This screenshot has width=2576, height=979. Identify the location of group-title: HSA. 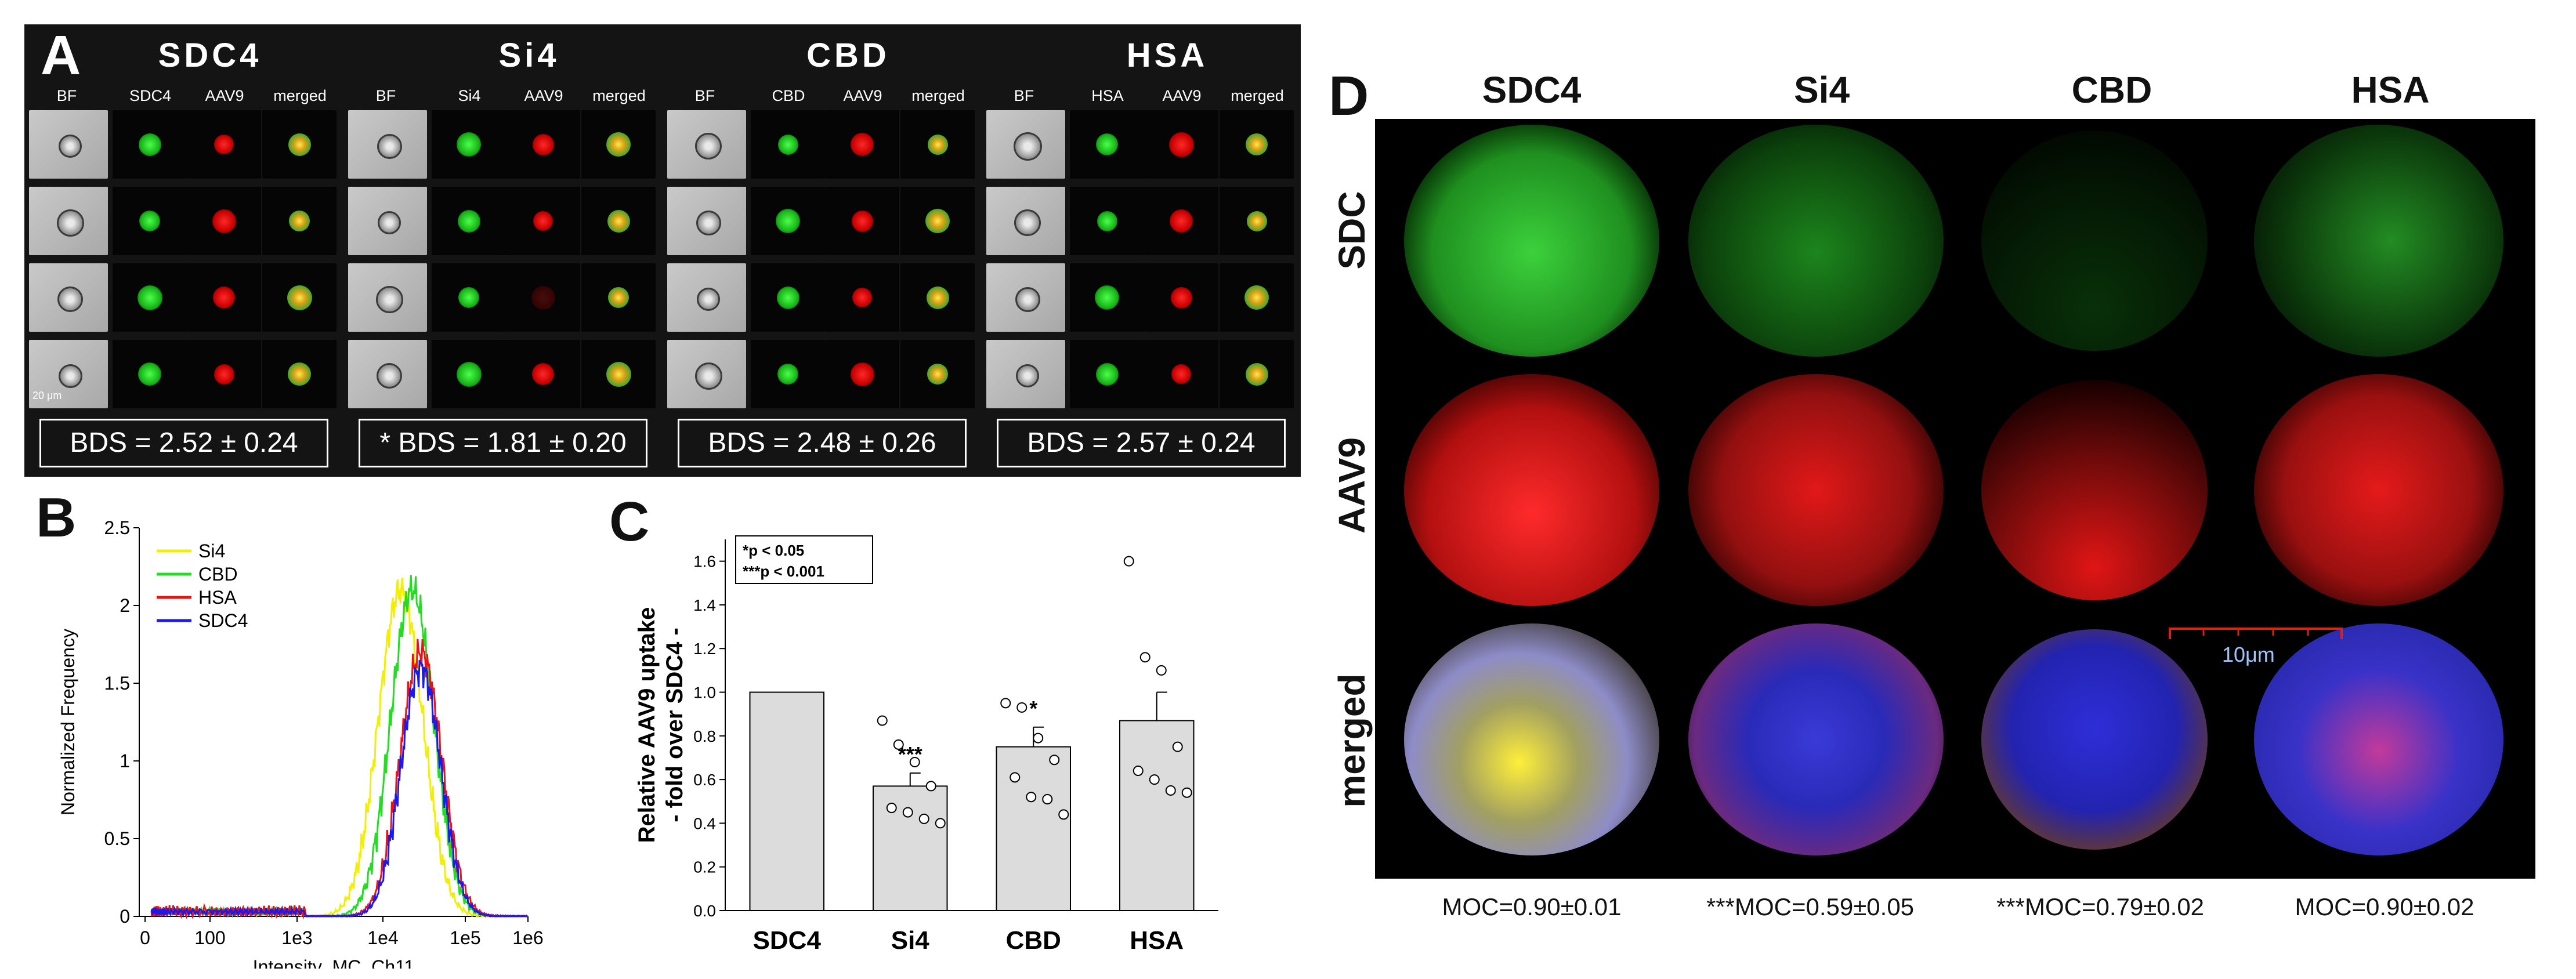
(1167, 56).